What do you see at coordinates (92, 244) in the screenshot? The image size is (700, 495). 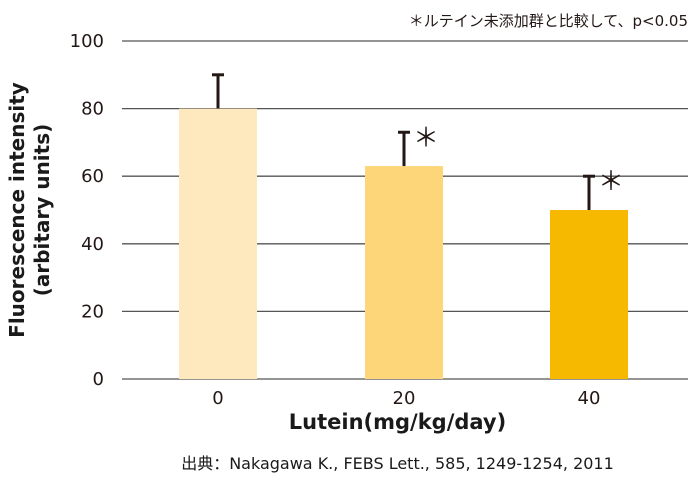 I see `y-tick-label: 40` at bounding box center [92, 244].